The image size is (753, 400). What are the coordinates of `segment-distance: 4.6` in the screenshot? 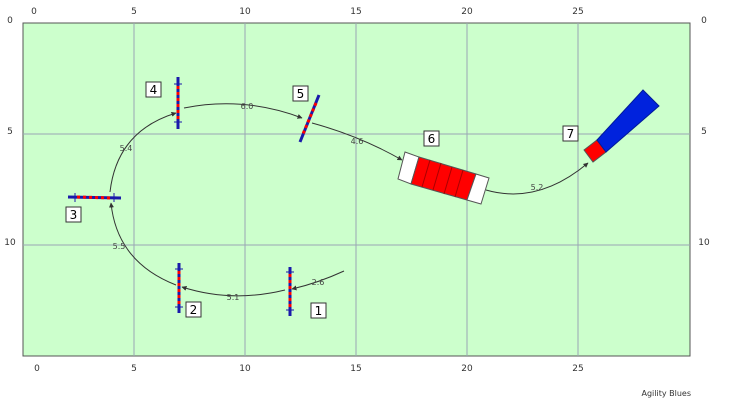 It's located at (357, 141).